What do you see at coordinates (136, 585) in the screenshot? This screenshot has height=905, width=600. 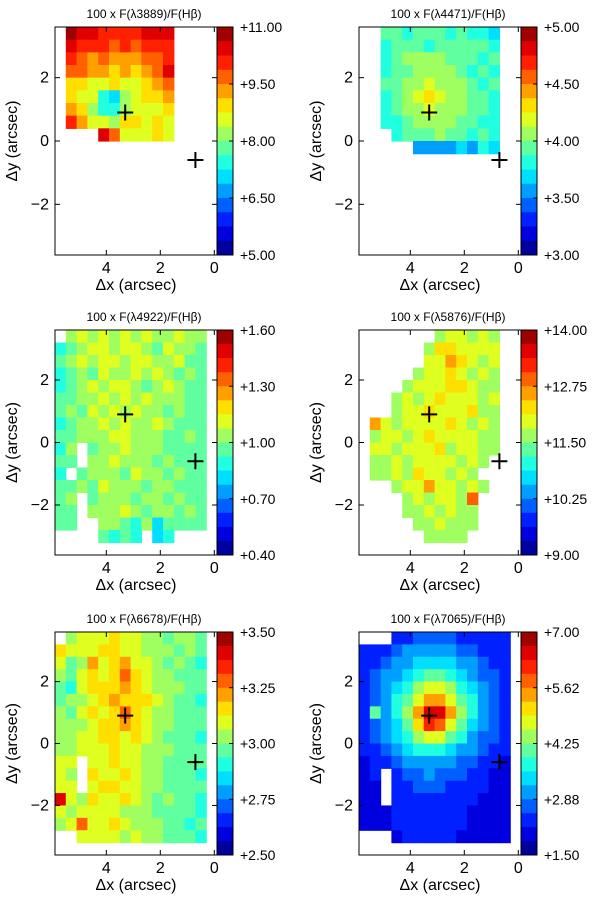 I see `x-axis-label: Δx (arcsec)` at bounding box center [136, 585].